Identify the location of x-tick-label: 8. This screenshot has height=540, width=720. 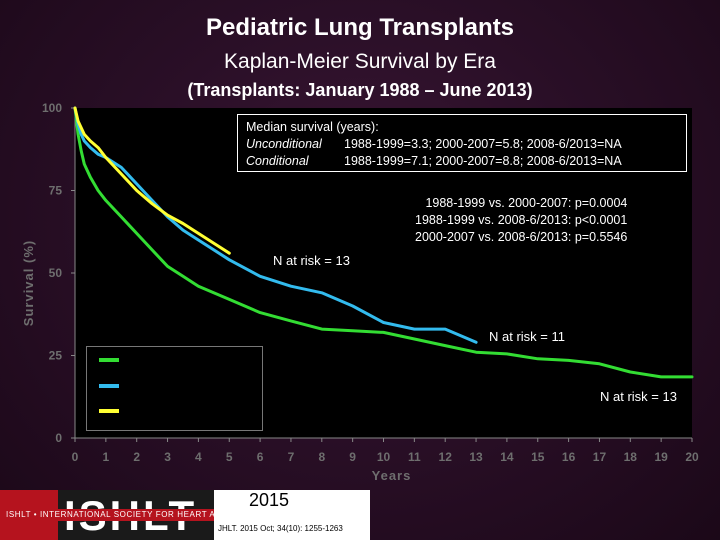
(321, 457).